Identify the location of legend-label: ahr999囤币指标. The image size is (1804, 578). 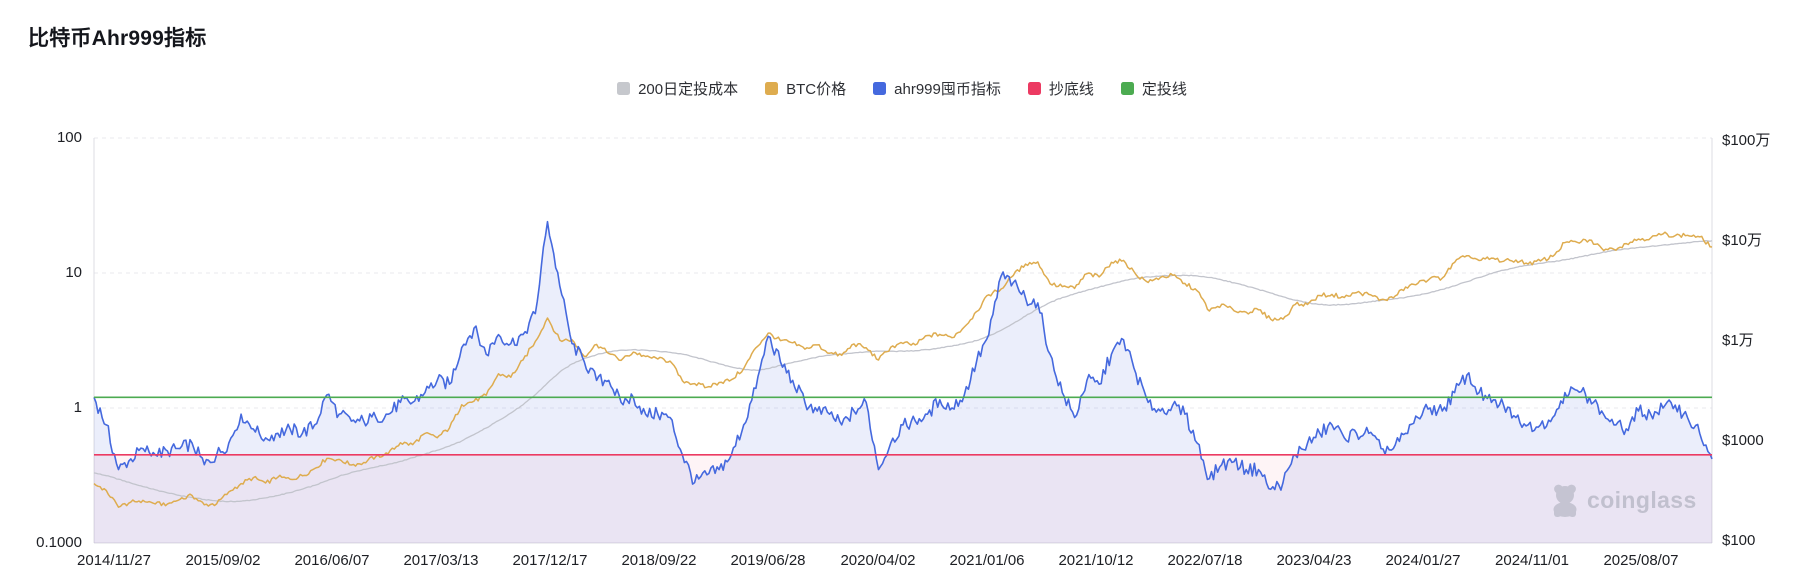
(947, 89).